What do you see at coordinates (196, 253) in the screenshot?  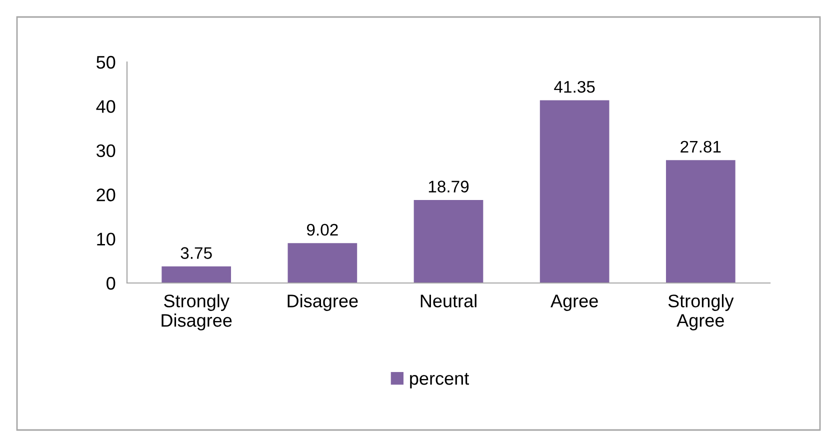 I see `data-label: 3.75` at bounding box center [196, 253].